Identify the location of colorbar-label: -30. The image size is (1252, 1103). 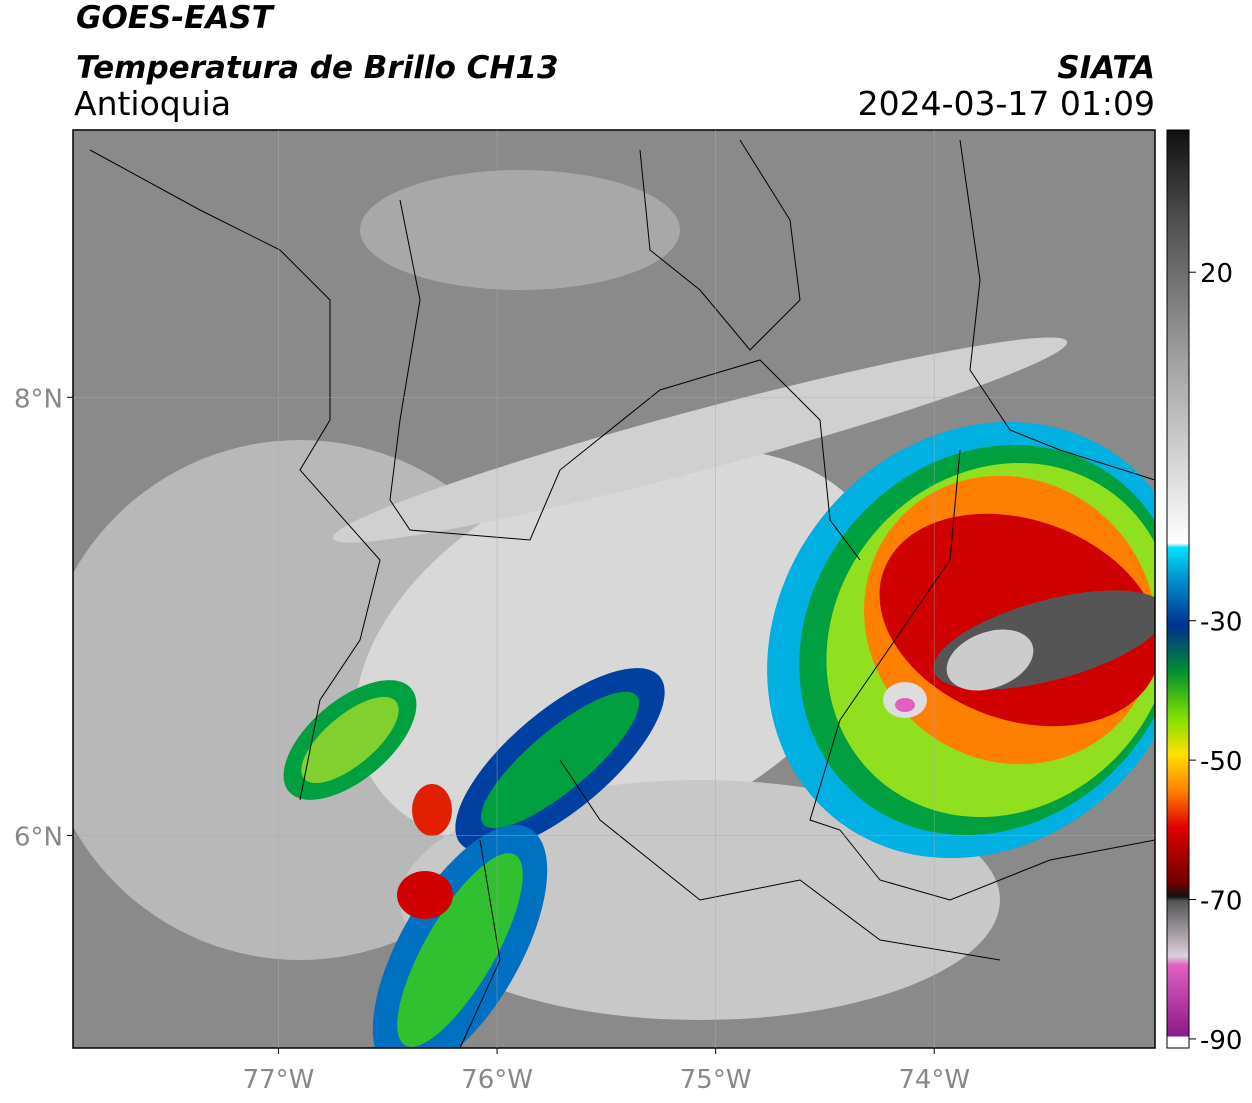
(1221, 623).